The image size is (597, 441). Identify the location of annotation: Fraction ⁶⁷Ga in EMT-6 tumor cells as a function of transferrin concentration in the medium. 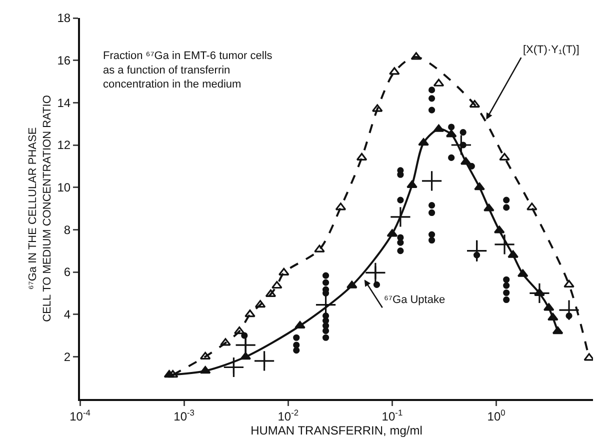
(188, 70).